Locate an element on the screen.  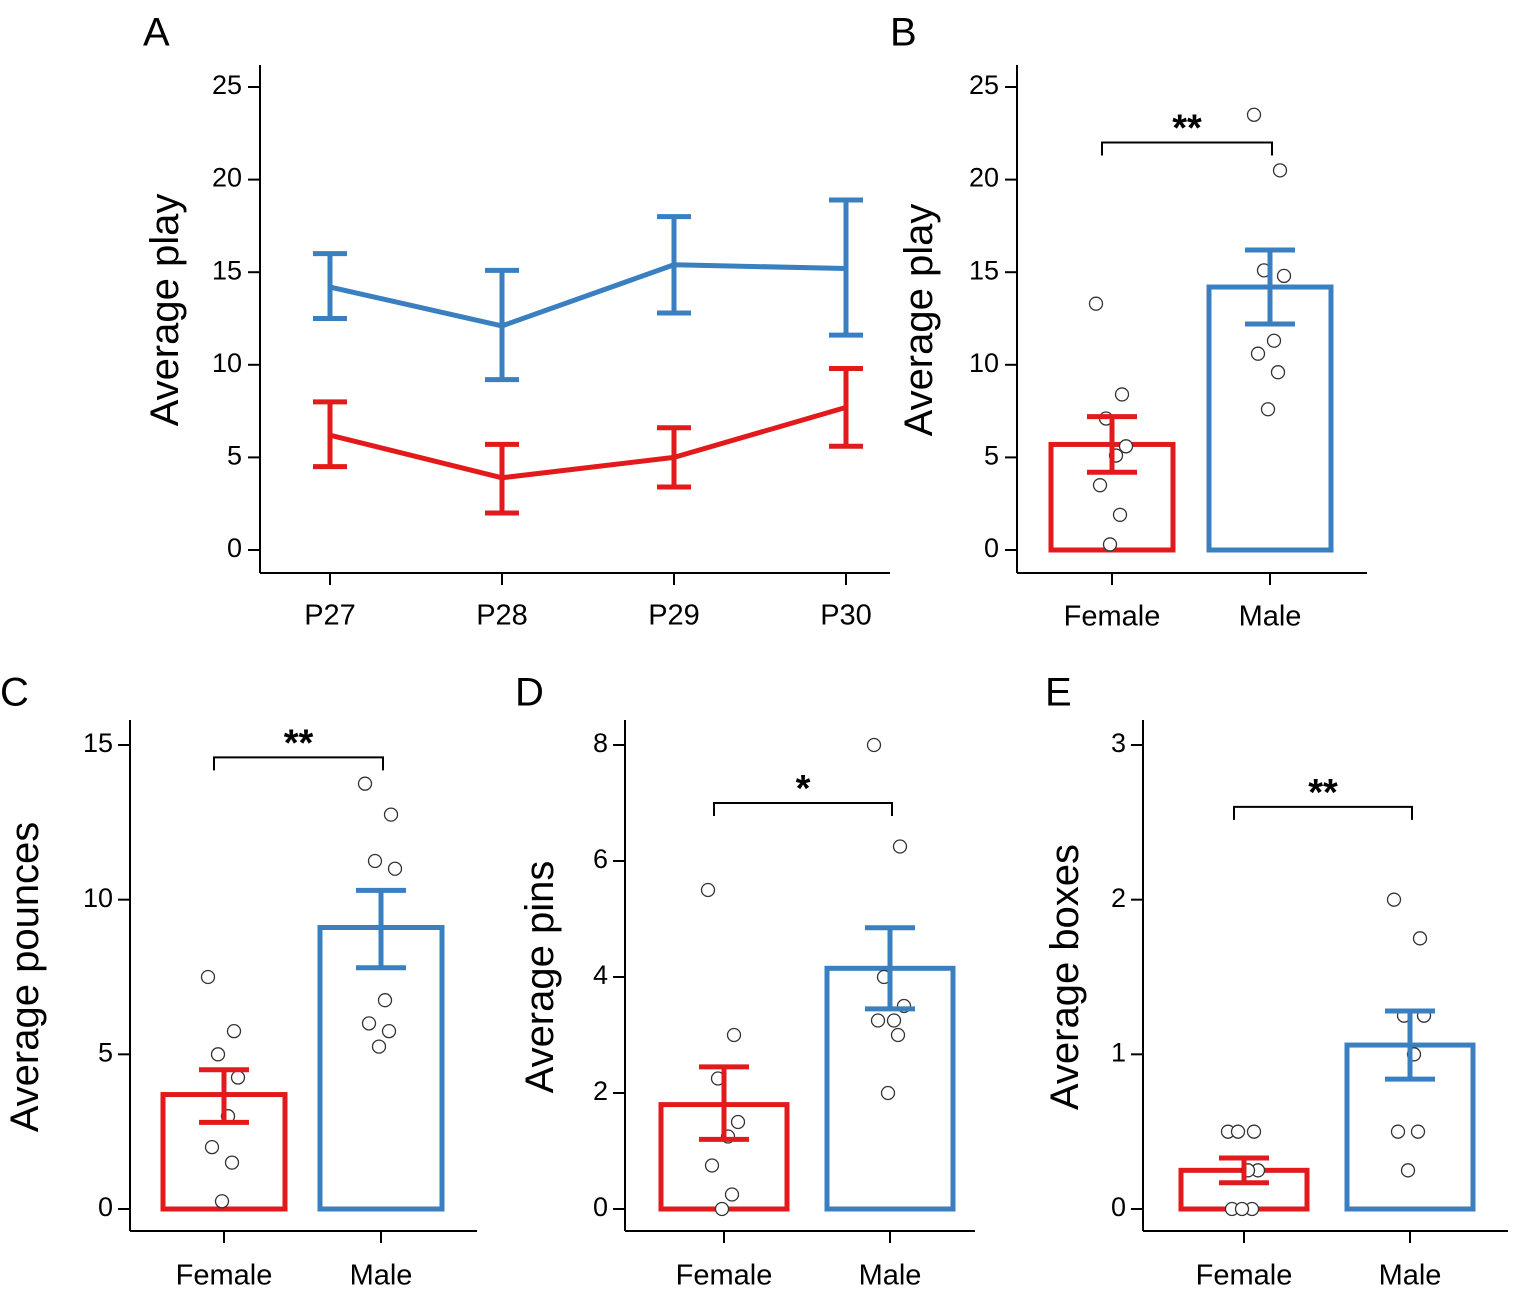
panel-d: D Average pins 0 2 4 6 8 Female Male * is located at coordinates (745, 981).